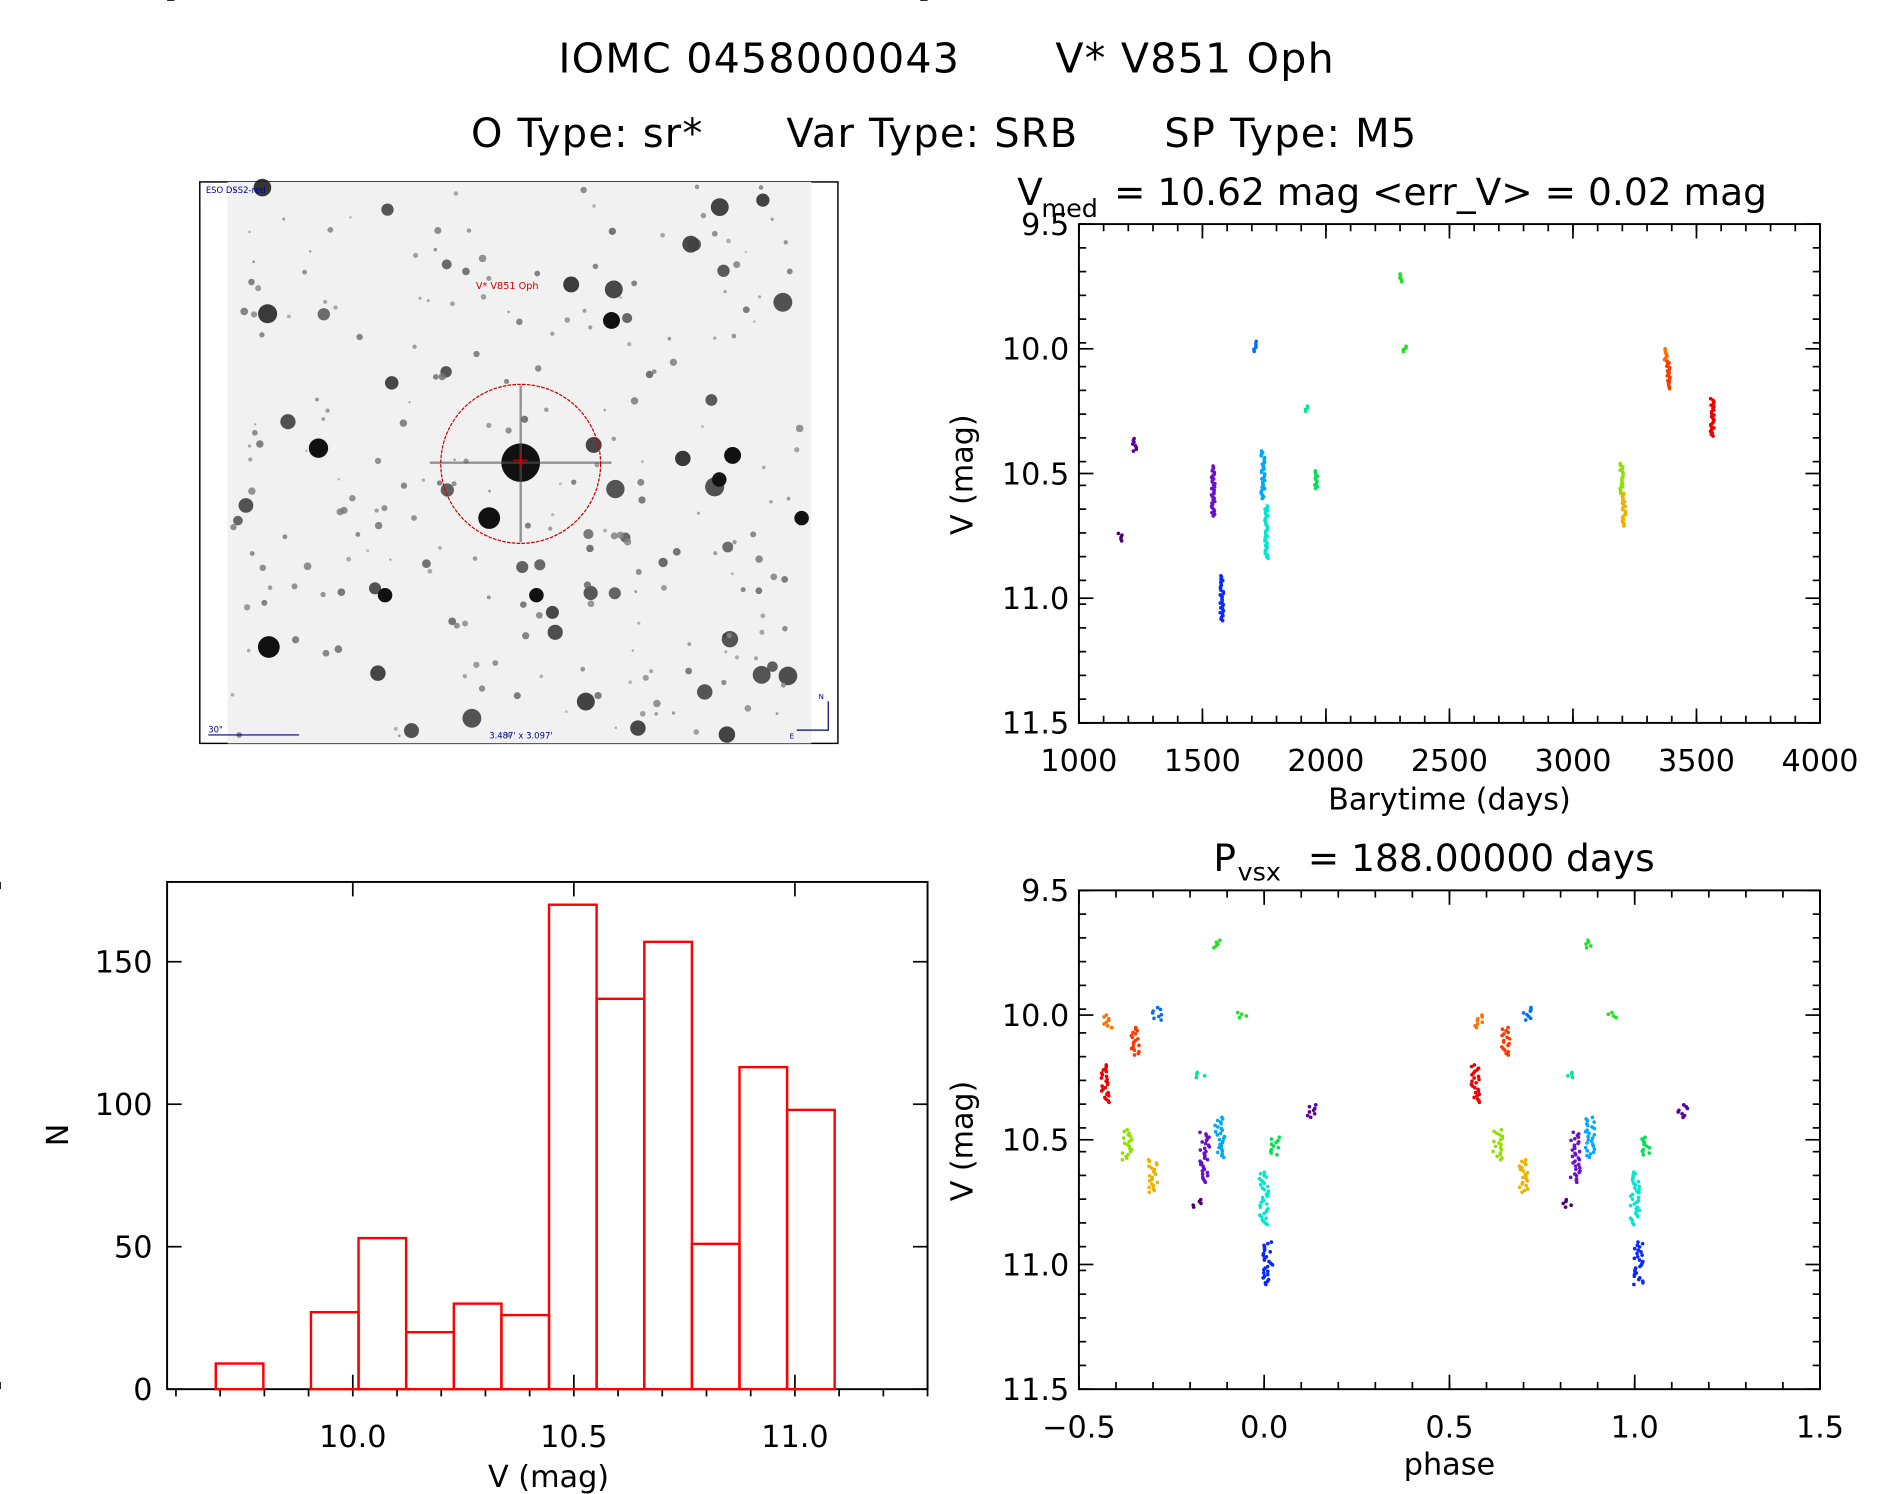 The width and height of the screenshot is (1889, 1494). What do you see at coordinates (1572, 761) in the screenshot?
I see `lc-xtick-label: 3000` at bounding box center [1572, 761].